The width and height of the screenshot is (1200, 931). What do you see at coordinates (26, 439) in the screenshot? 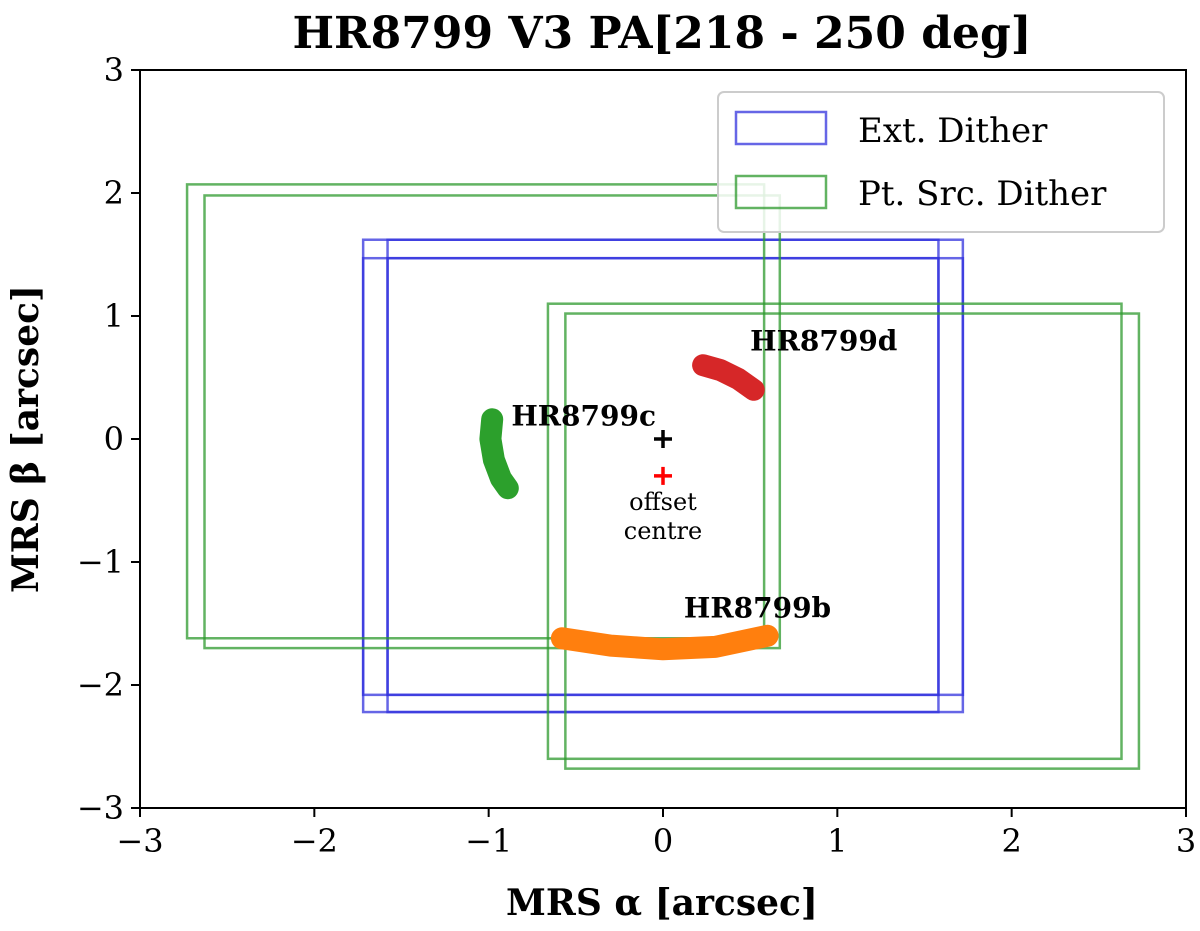
I see `y-axis-label: MRS β [arcsec]` at bounding box center [26, 439].